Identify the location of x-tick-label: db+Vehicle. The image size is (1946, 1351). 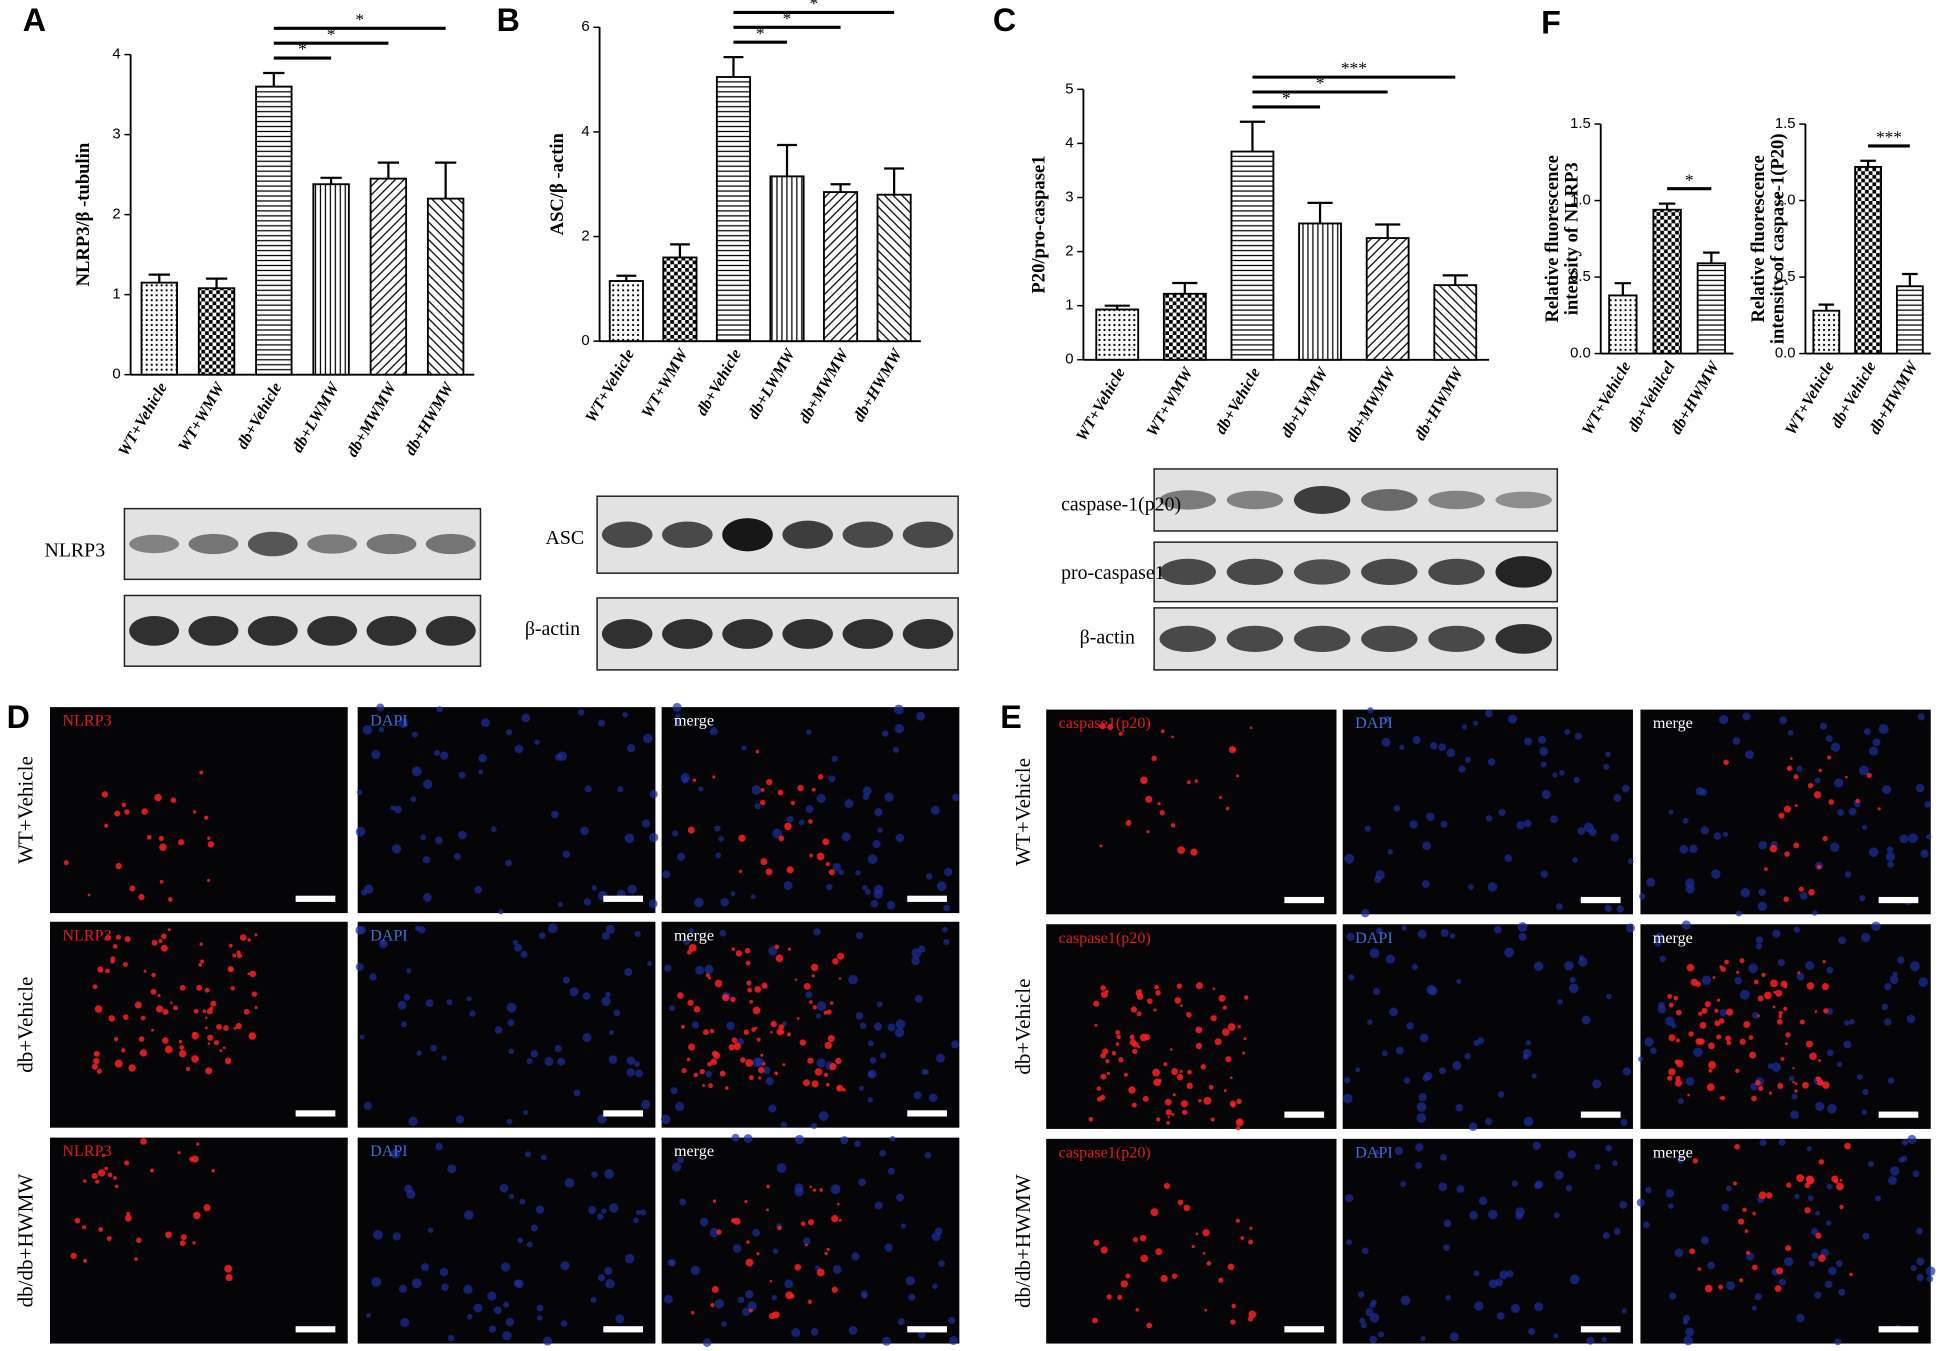
(720, 382).